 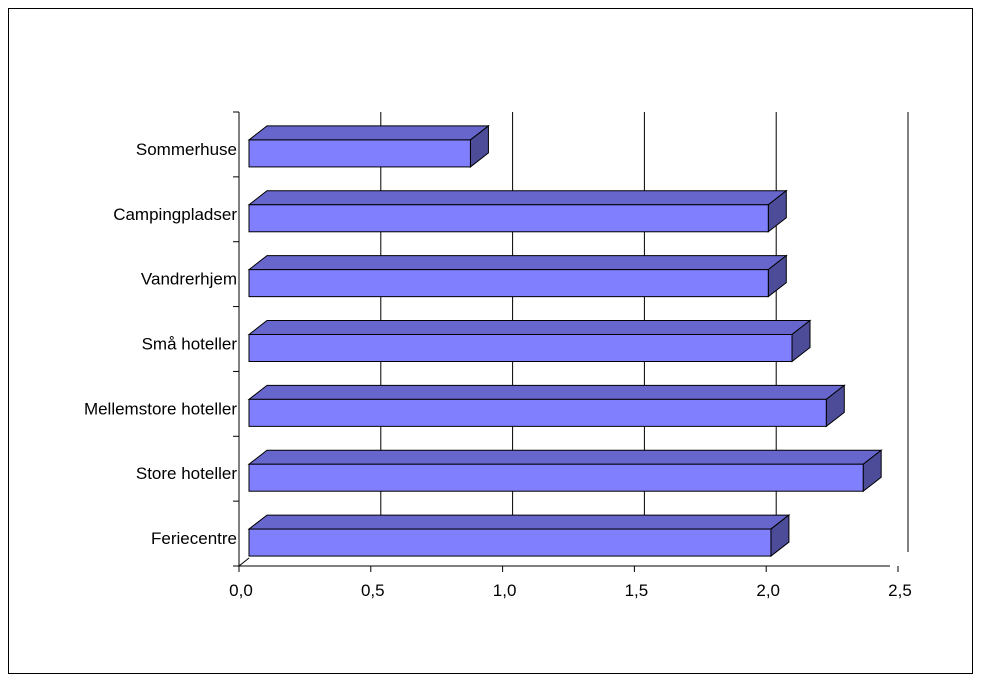 What do you see at coordinates (768, 590) in the screenshot?
I see `x-tick-label: 2,0` at bounding box center [768, 590].